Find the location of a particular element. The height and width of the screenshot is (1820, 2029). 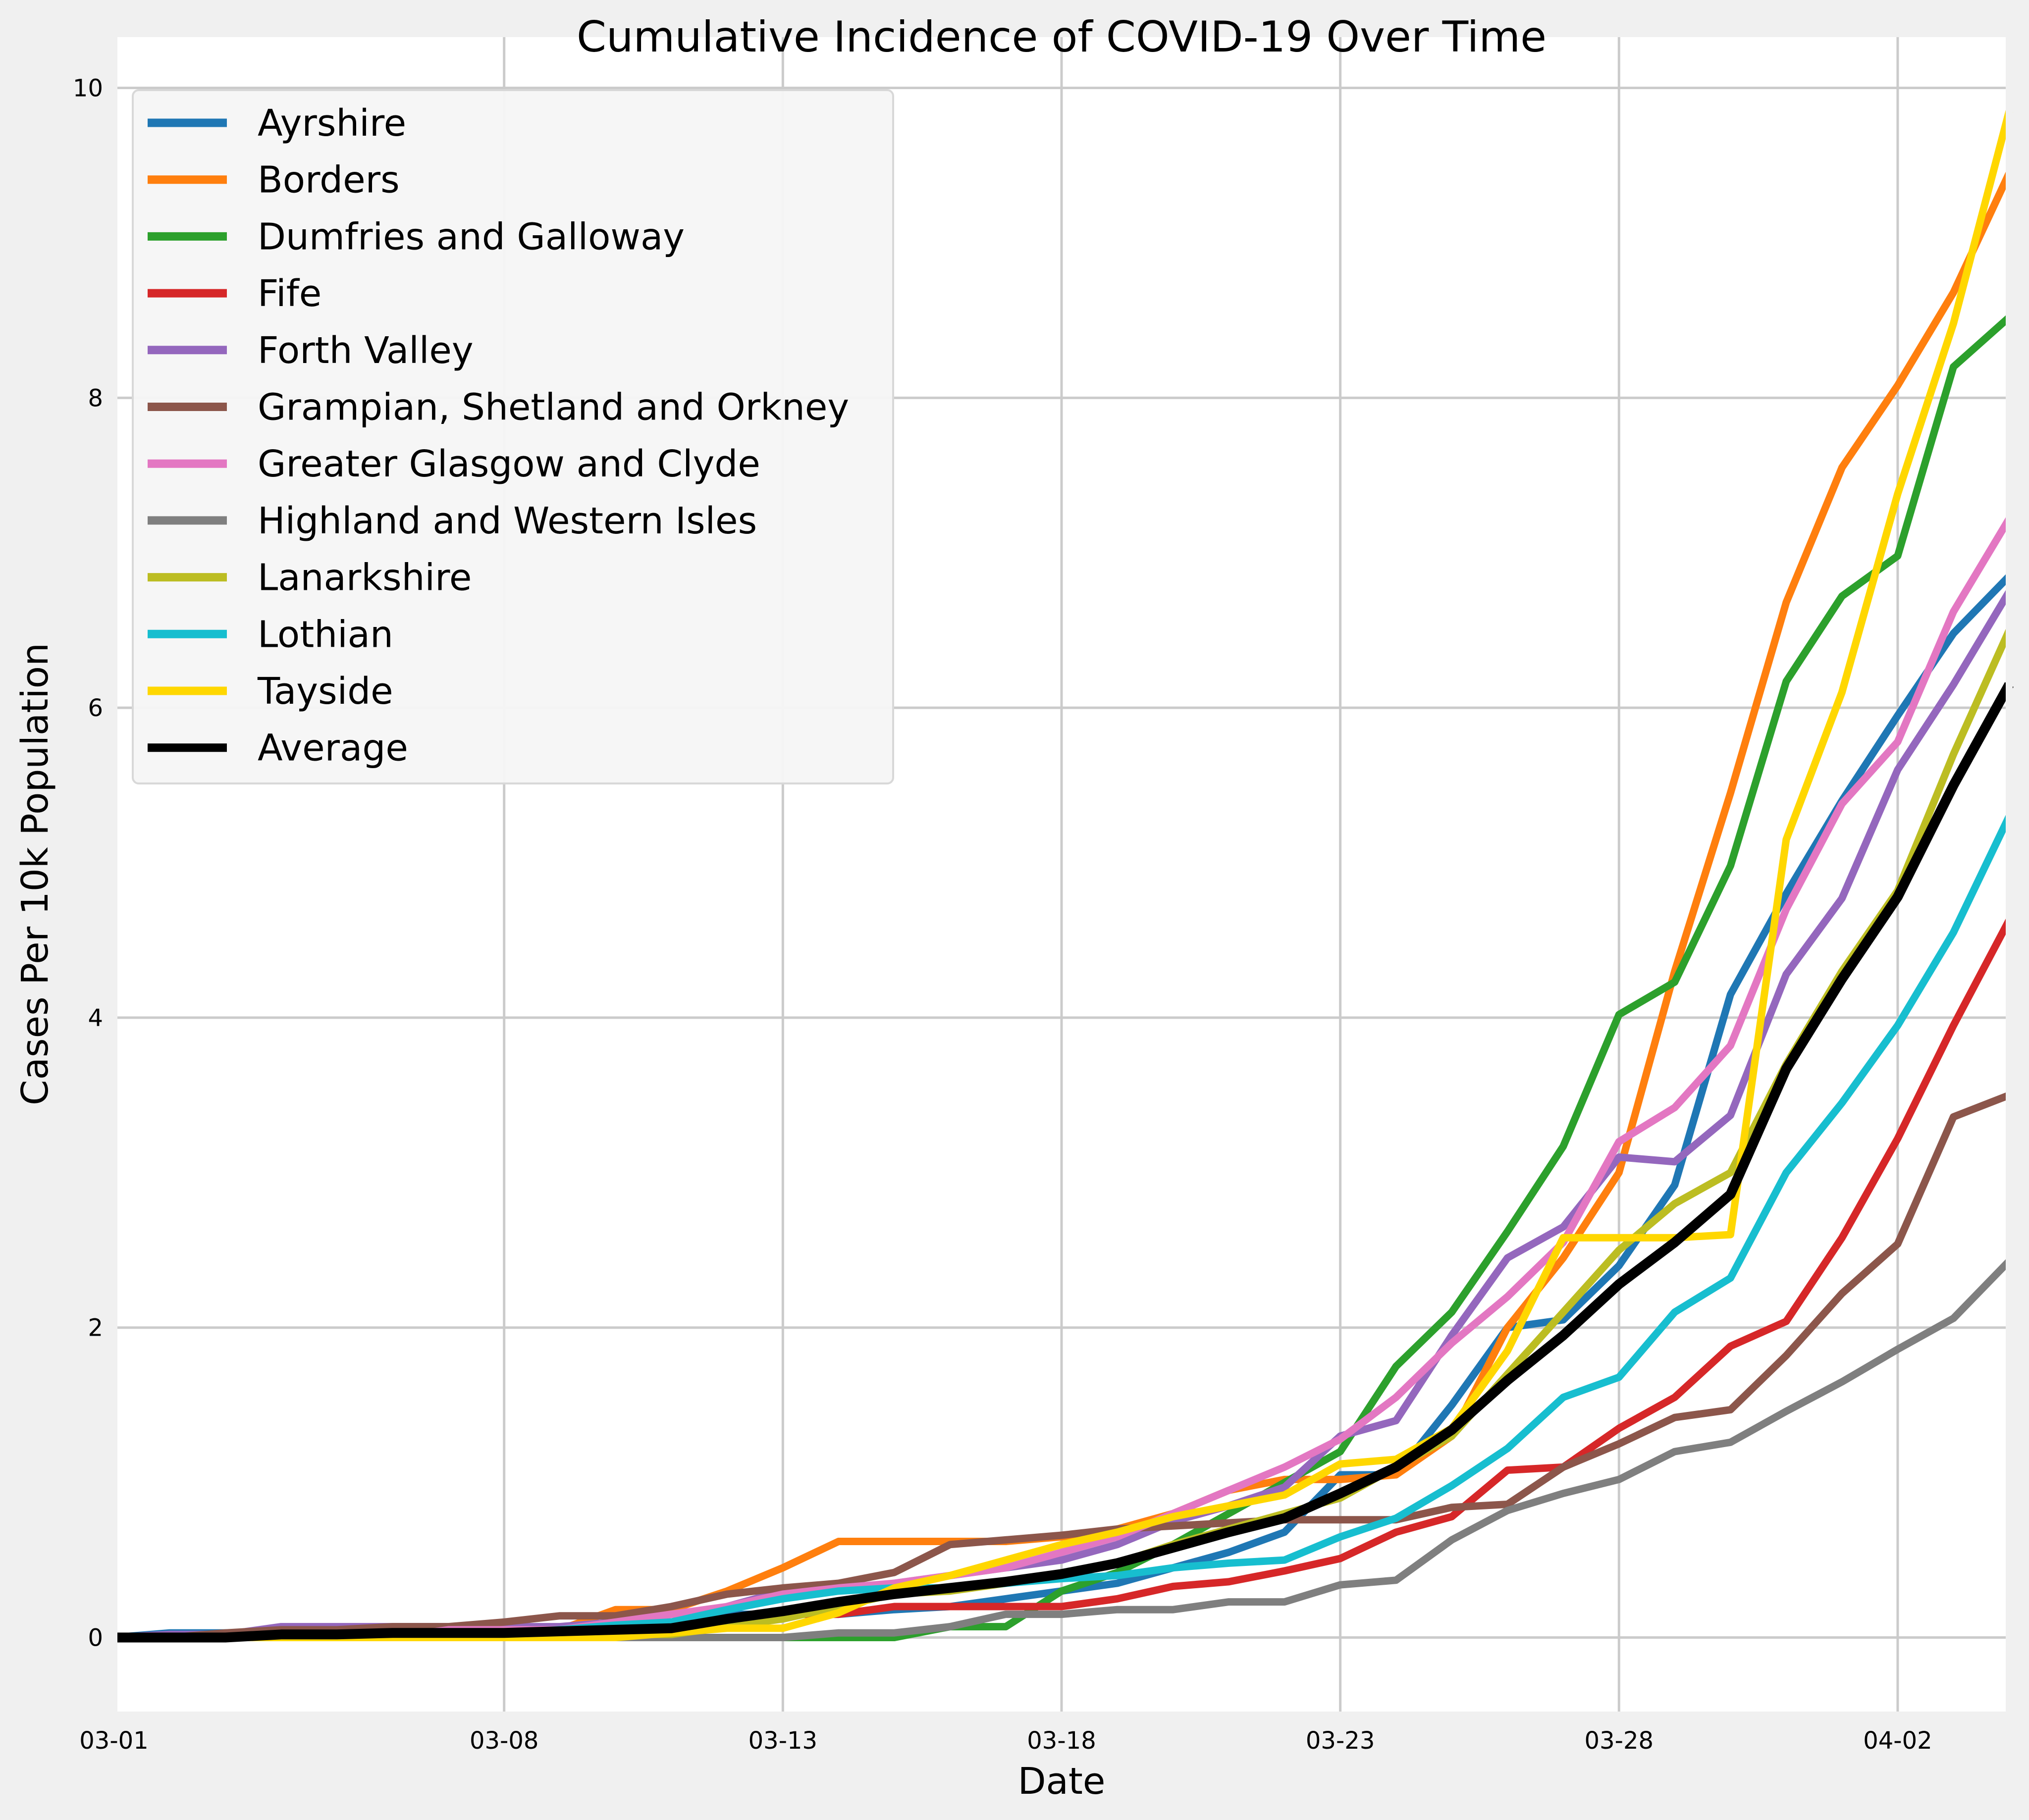

legend-label: Borders is located at coordinates (329, 180).